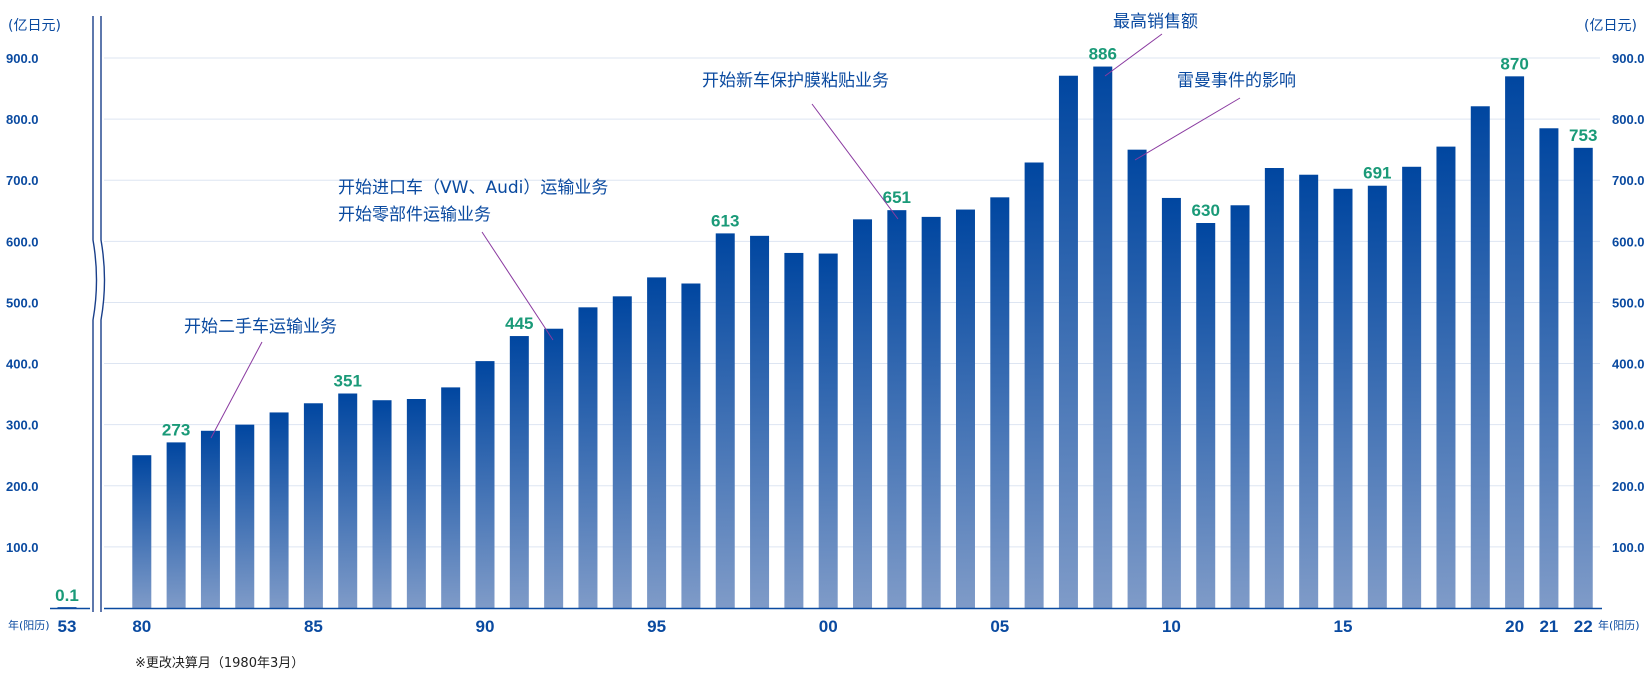  Describe the element at coordinates (22, 241) in the screenshot. I see `y-tick-label-left: 600.0` at that location.